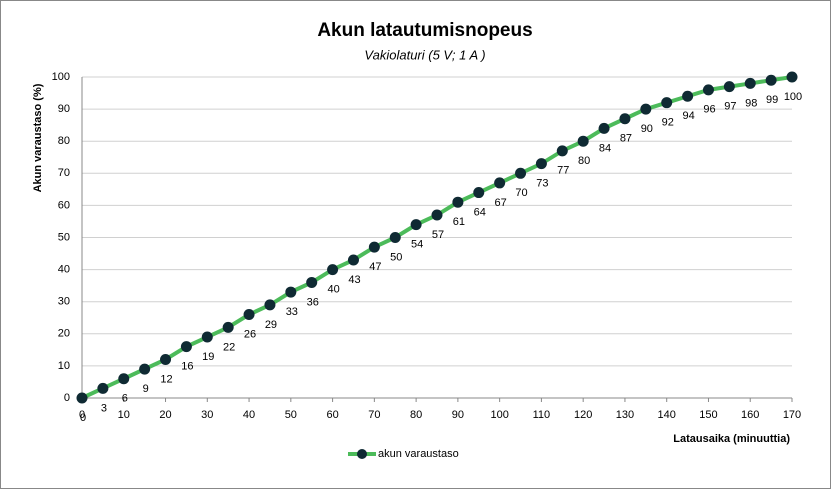 Image resolution: width=831 pixels, height=489 pixels. Describe the element at coordinates (751, 103) in the screenshot. I see `data-label: 98` at that location.